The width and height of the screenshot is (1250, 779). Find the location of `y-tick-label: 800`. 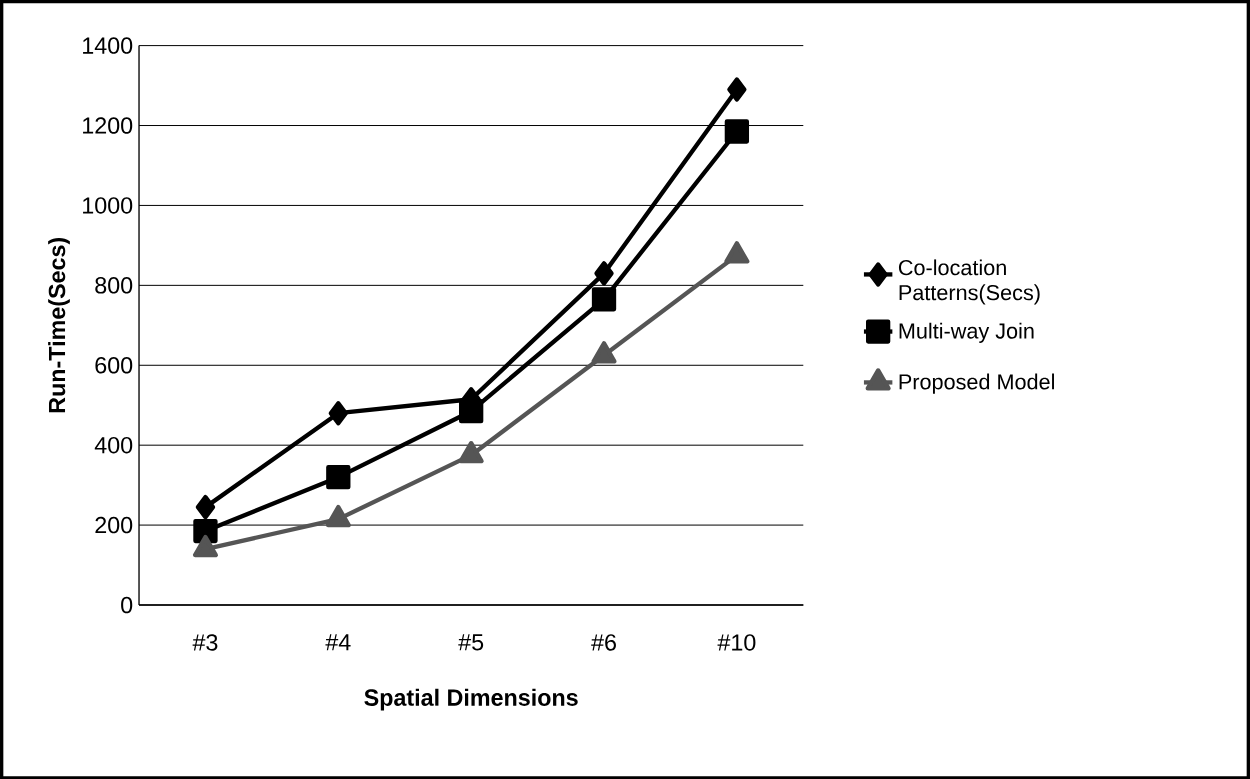

y-tick-label: 800 is located at coordinates (114, 285).